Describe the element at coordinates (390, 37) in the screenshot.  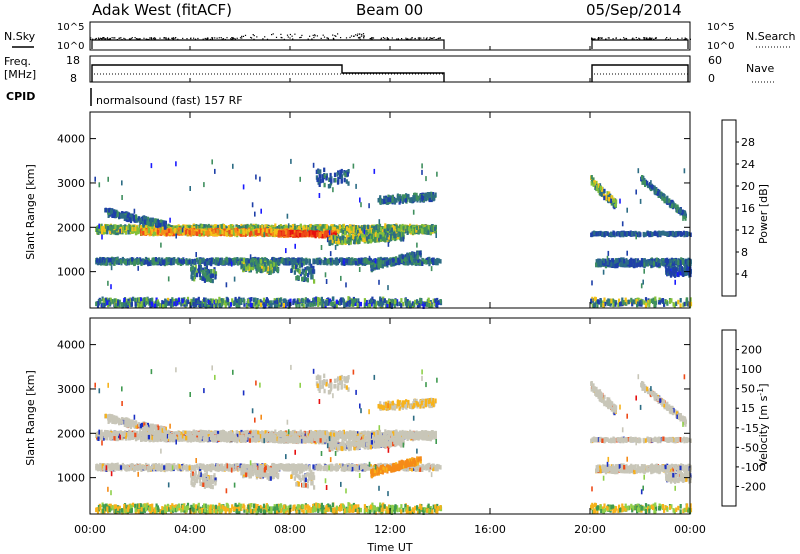
I see `nsky-scatter` at that location.